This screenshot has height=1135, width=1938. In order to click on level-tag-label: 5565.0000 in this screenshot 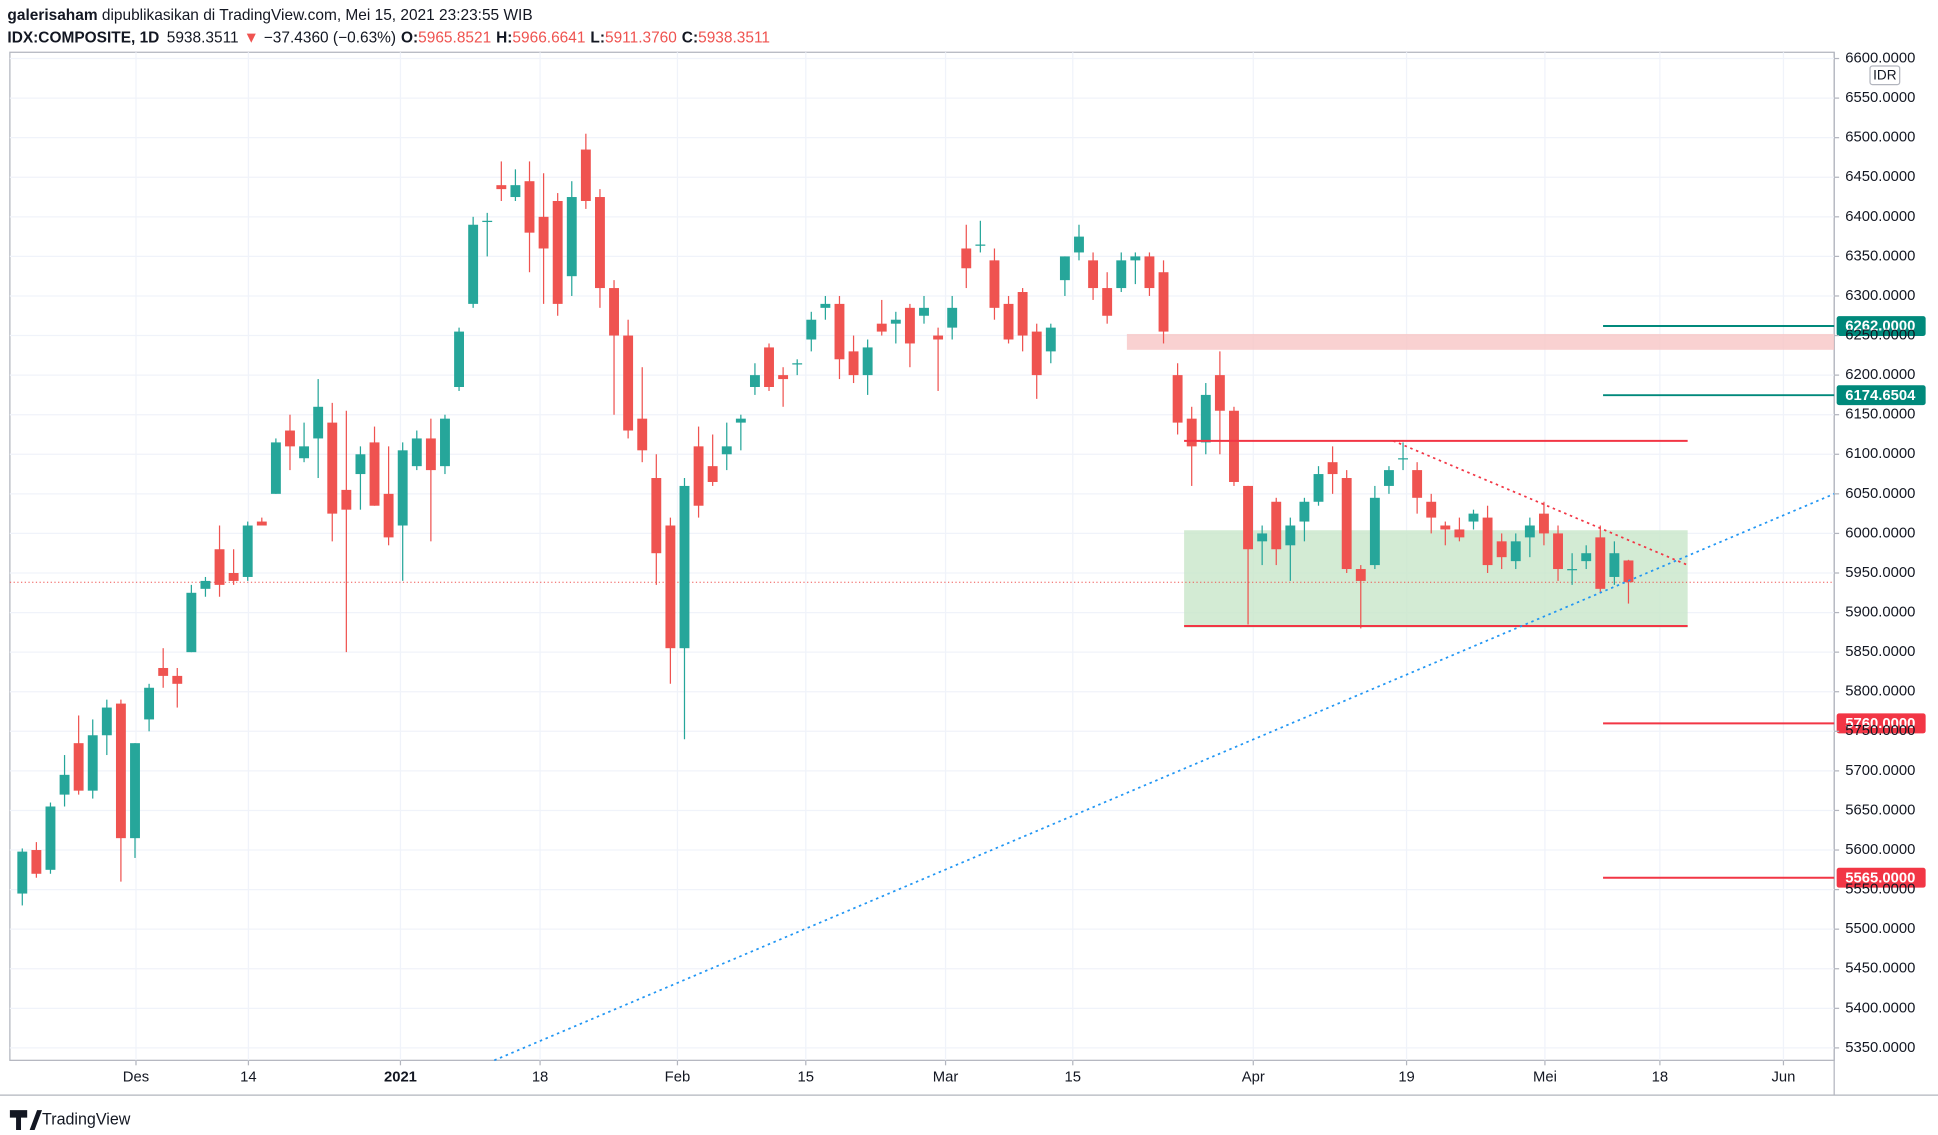, I will do `click(1880, 878)`.